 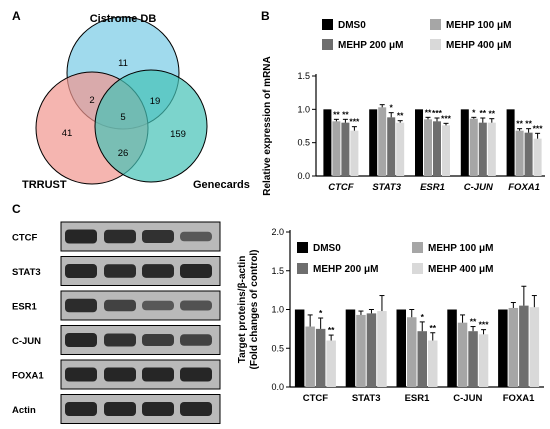 What do you see at coordinates (24, 410) in the screenshot?
I see `blot-label-actin: Actin` at bounding box center [24, 410].